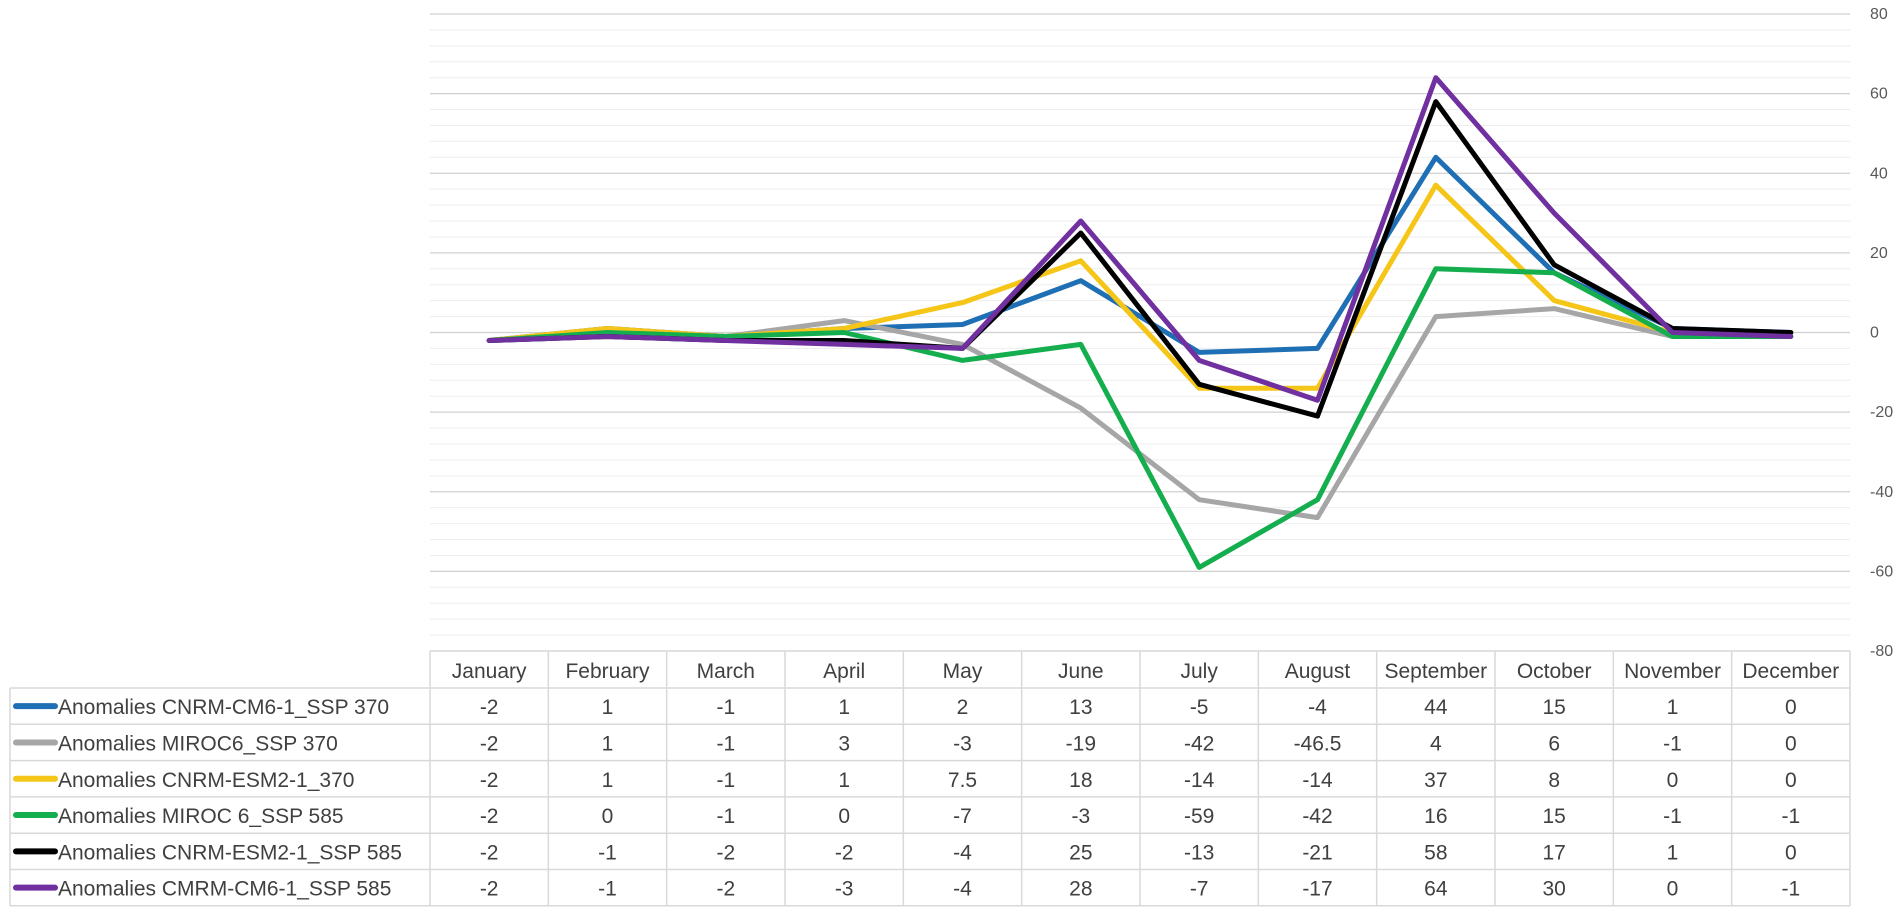 The image size is (1902, 914). I want to click on series-name-5: Anomalies CNRM-ESM2-1_SSP 585, so click(230, 852).